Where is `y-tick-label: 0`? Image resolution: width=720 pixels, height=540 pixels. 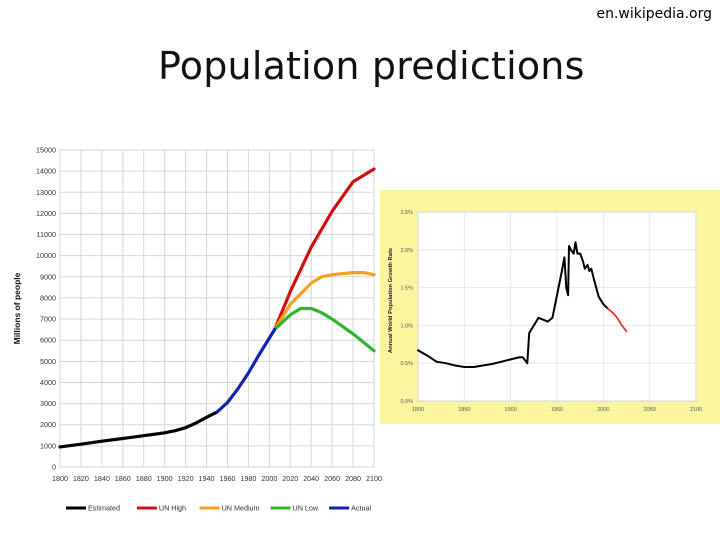 y-tick-label: 0 is located at coordinates (54, 467).